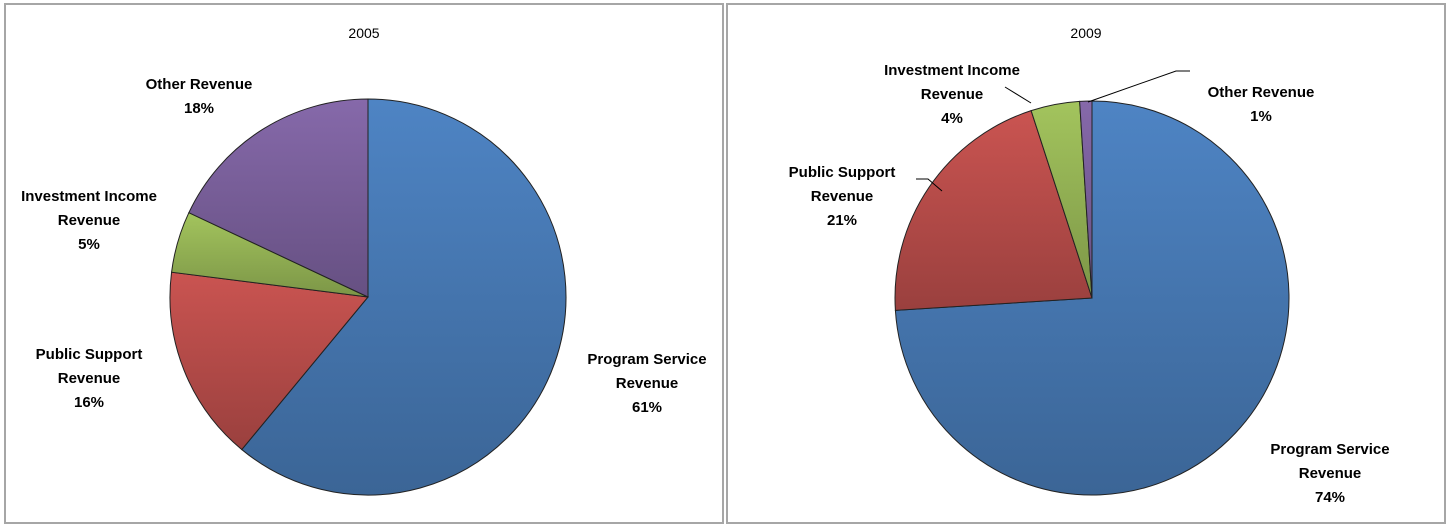  I want to click on data-label: Public Support Revenue 21%, so click(842, 197).